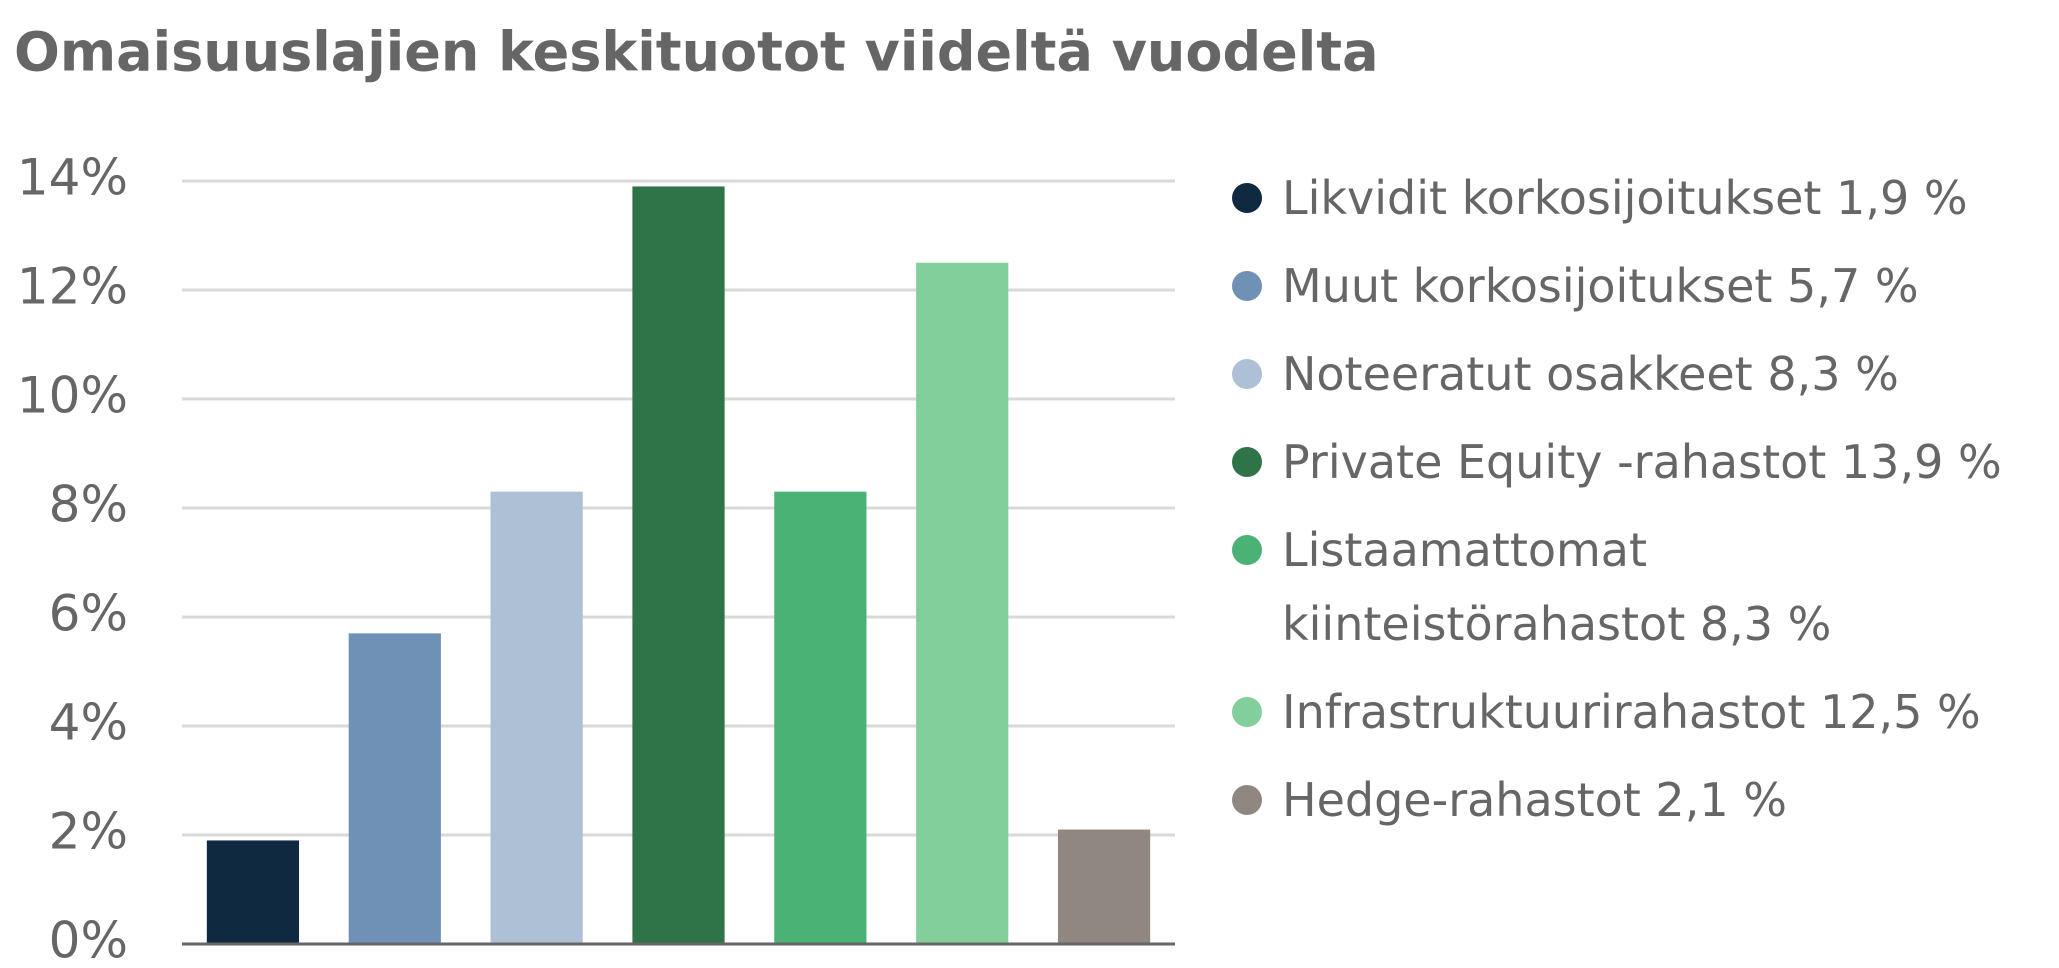 This screenshot has height=968, width=2059. I want to click on y-tick-label: 0%, so click(88, 940).